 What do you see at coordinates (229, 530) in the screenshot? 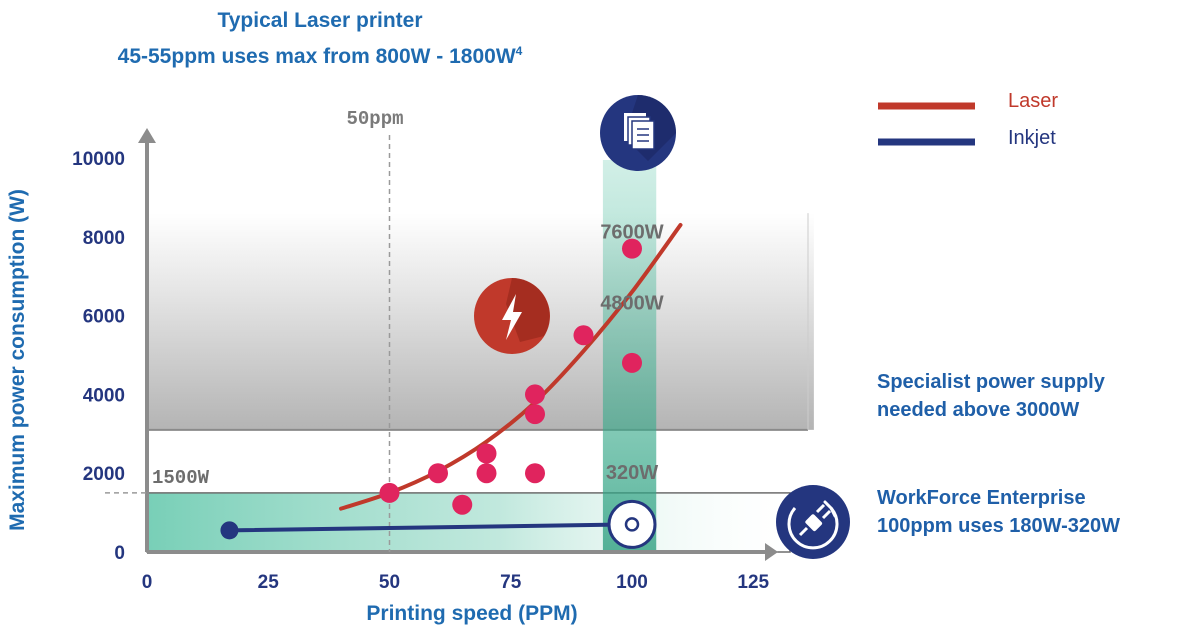
I see `inkjet-start-point` at bounding box center [229, 530].